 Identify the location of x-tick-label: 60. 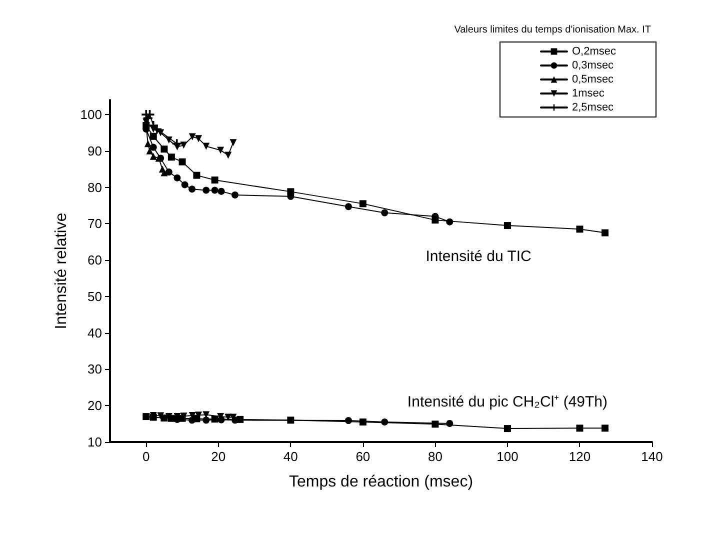
(363, 456).